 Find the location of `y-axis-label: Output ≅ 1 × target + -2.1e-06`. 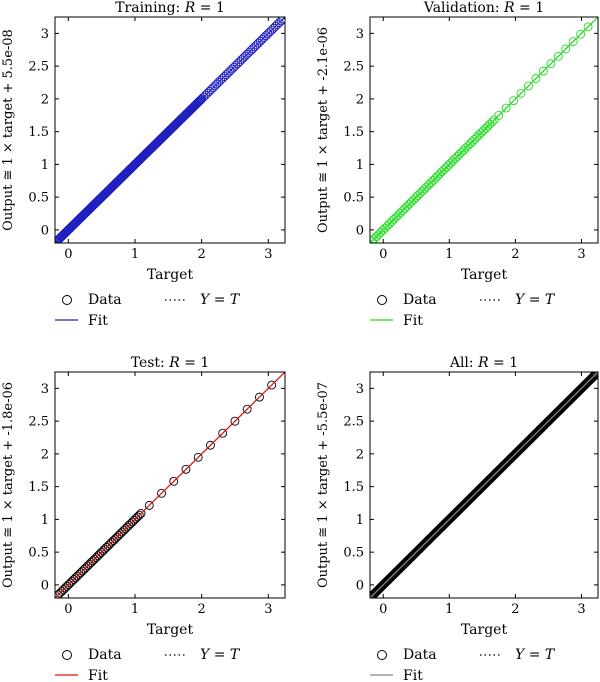

y-axis-label: Output ≅ 1 × target + -2.1e-06 is located at coordinates (323, 130).